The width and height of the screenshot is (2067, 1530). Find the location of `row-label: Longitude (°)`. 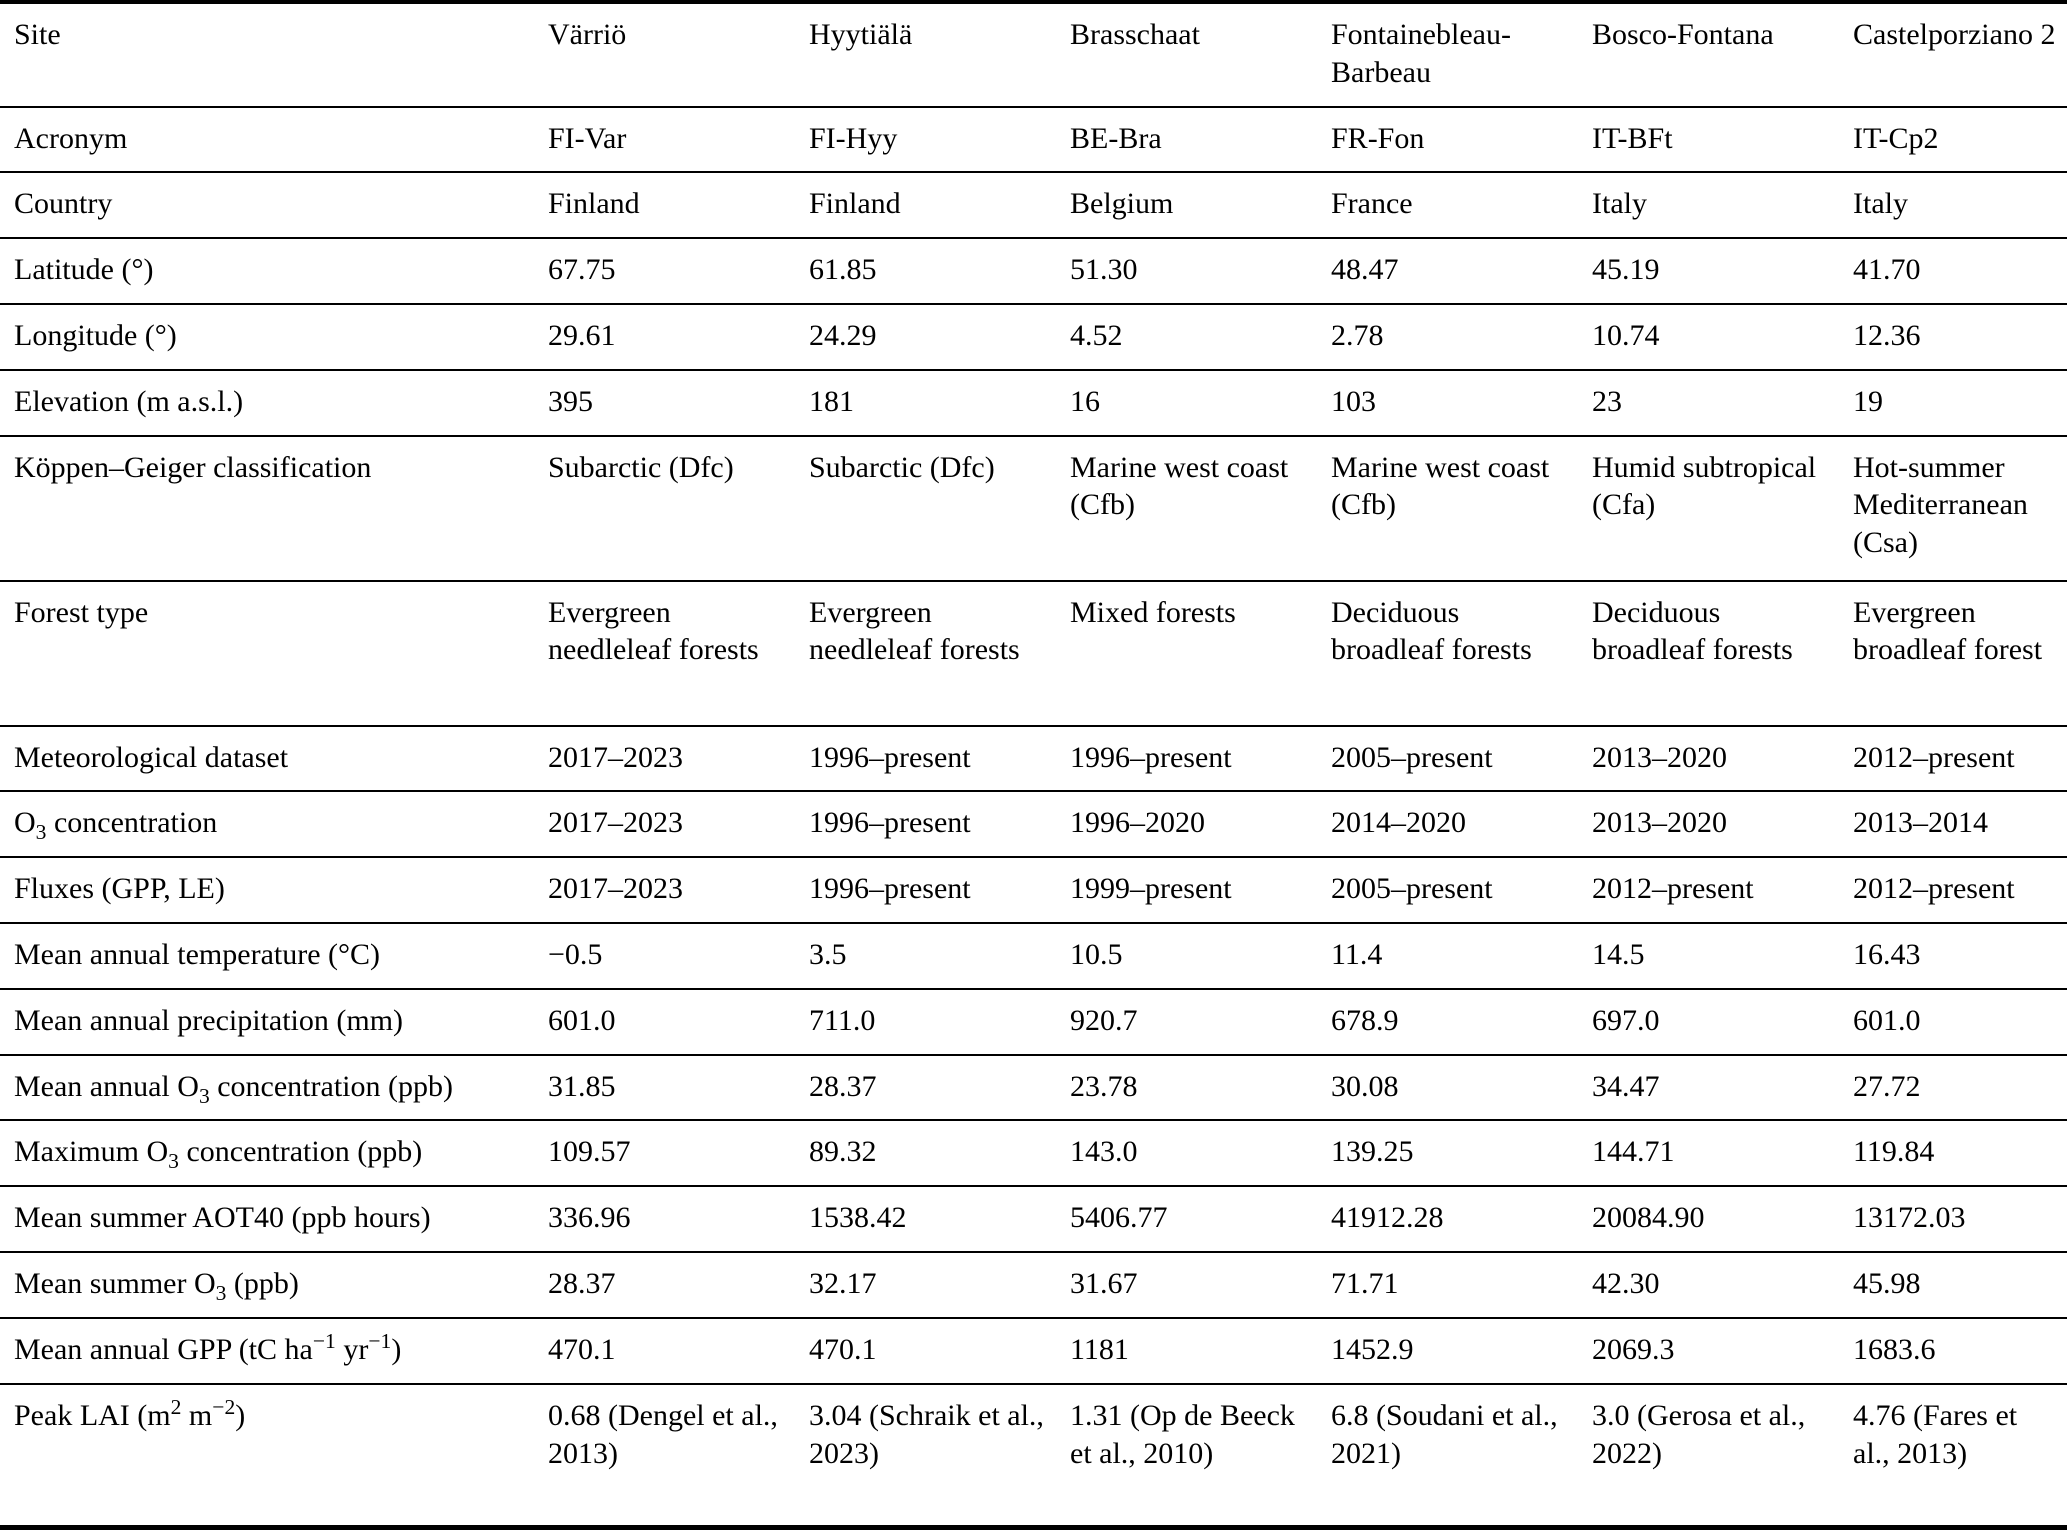

row-label: Longitude (°) is located at coordinates (95, 335).